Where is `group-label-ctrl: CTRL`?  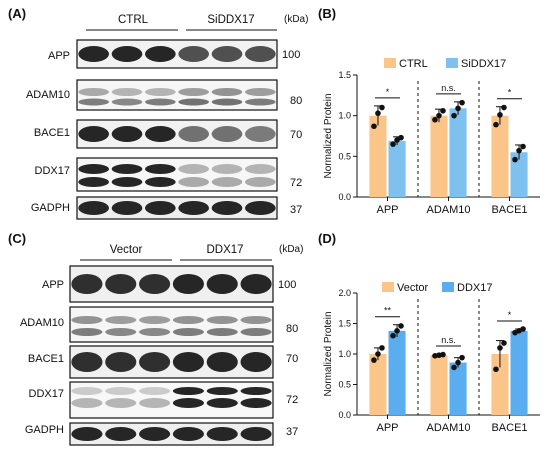
group-label-ctrl: CTRL is located at coordinates (133, 20).